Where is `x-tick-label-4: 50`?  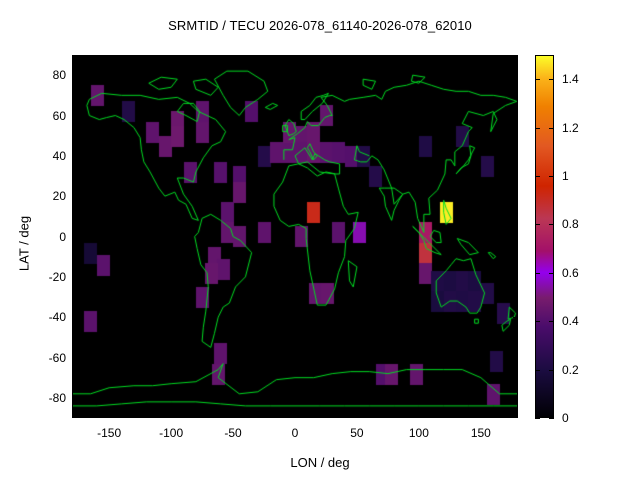
x-tick-label-4: 50 is located at coordinates (357, 433).